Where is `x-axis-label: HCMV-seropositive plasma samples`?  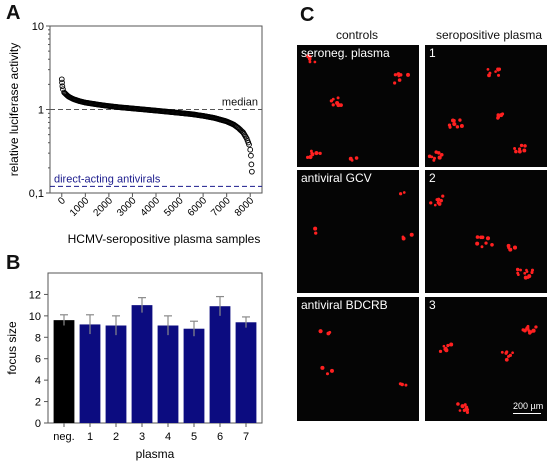 x-axis-label: HCMV-seropositive plasma samples is located at coordinates (164, 239).